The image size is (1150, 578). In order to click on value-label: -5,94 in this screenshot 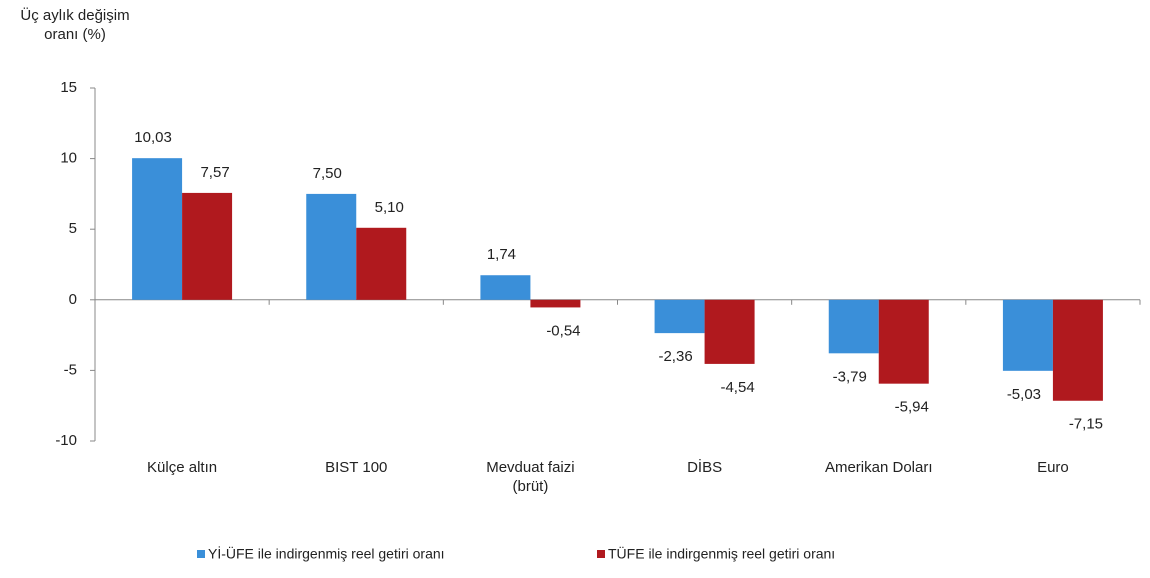, I will do `click(912, 407)`.